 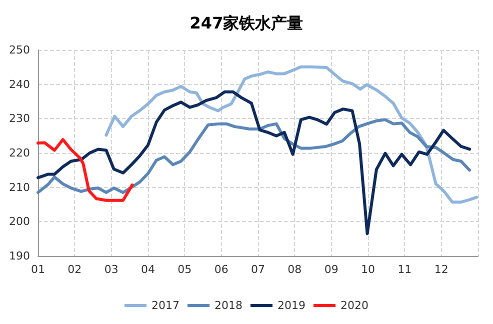 What do you see at coordinates (19, 187) in the screenshot?
I see `y-tick-label: 210` at bounding box center [19, 187].